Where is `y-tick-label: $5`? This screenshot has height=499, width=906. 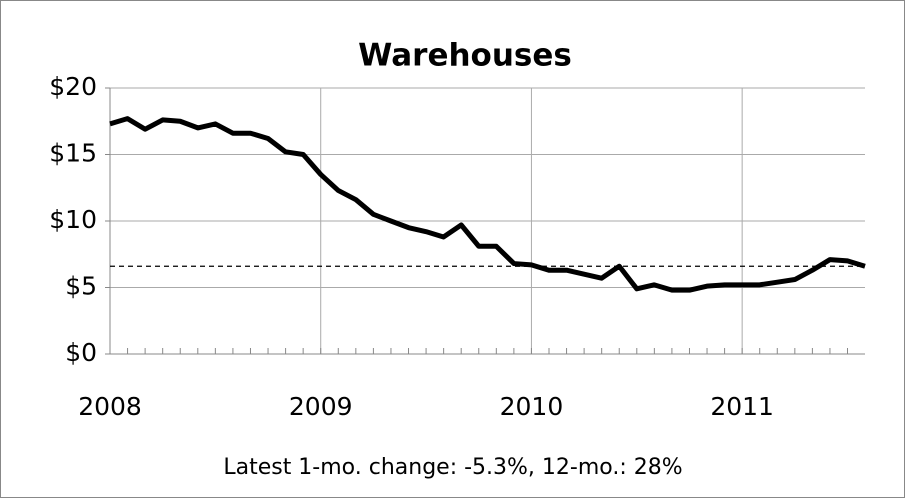 y-tick-label: $5 is located at coordinates (81, 286).